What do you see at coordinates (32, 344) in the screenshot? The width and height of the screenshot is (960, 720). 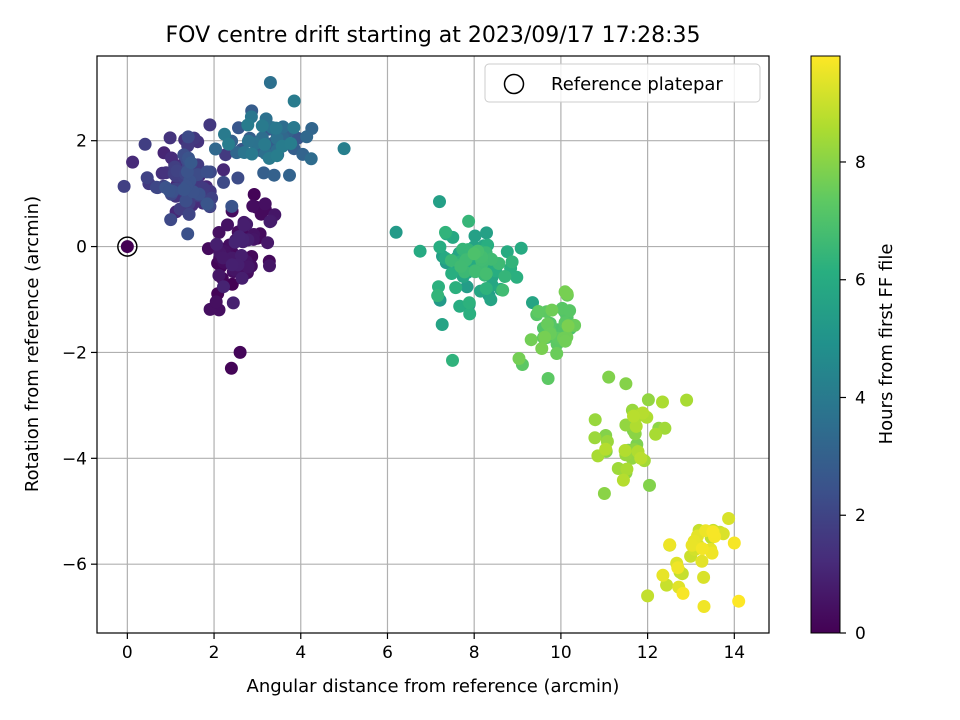 I see `y-axis-label: Rotation from reference (arcmin)` at bounding box center [32, 344].